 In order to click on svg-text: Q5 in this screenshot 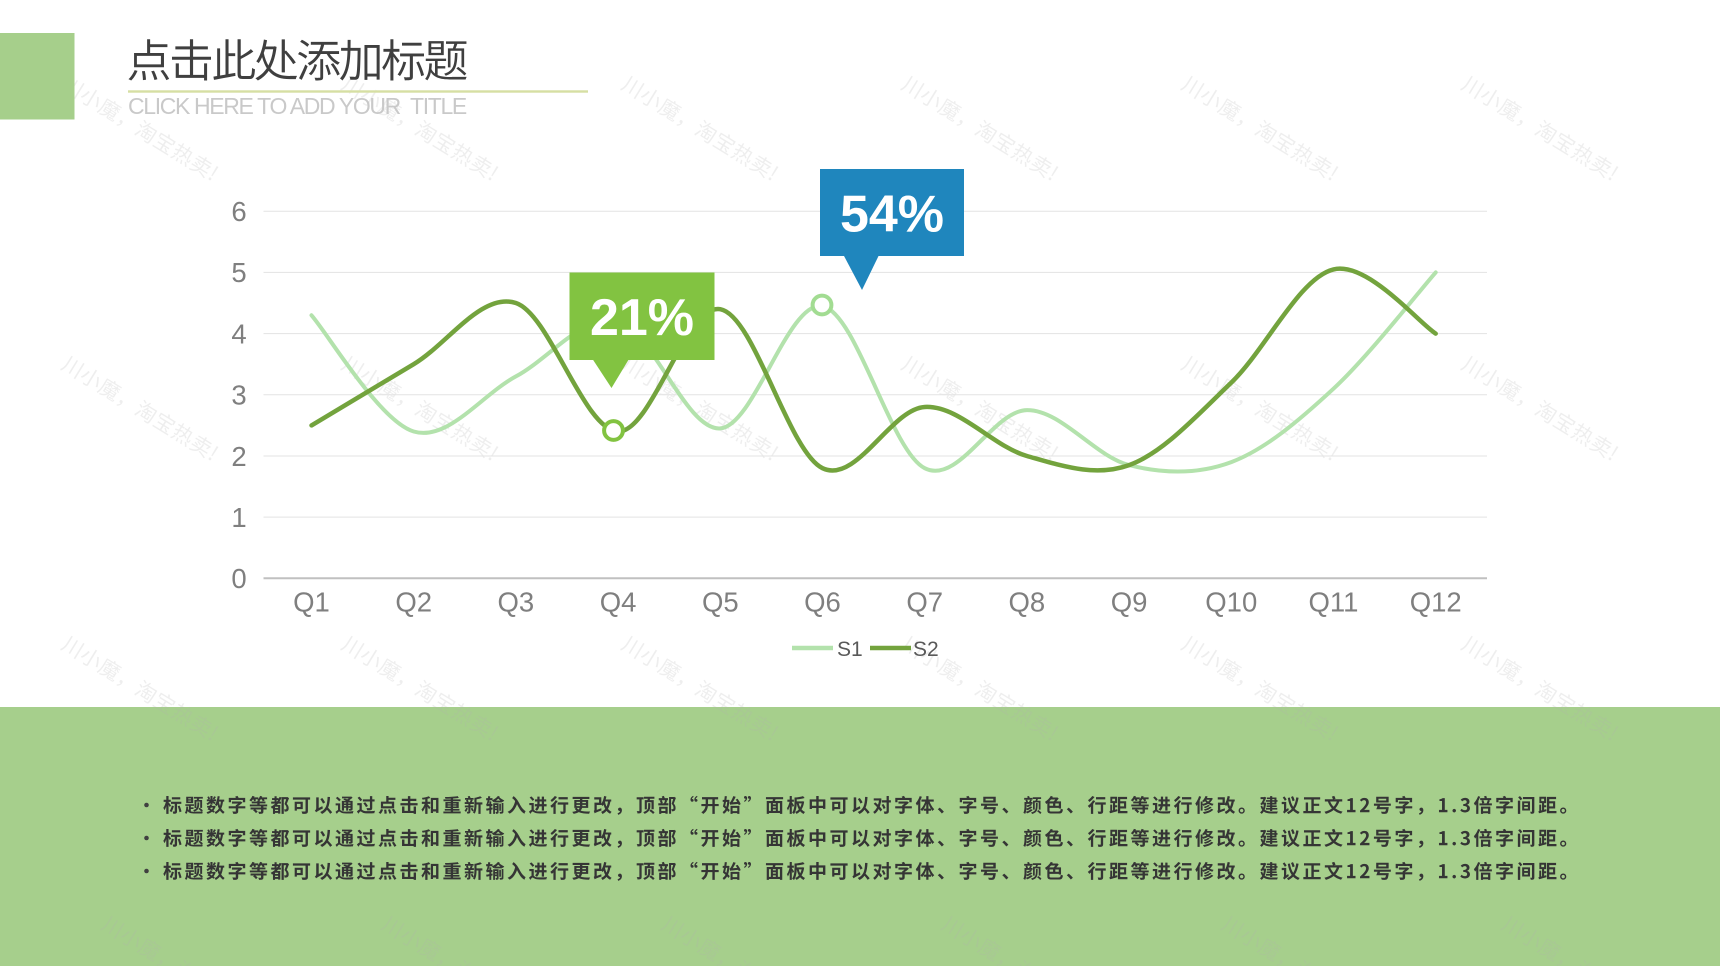, I will do `click(720, 602)`.